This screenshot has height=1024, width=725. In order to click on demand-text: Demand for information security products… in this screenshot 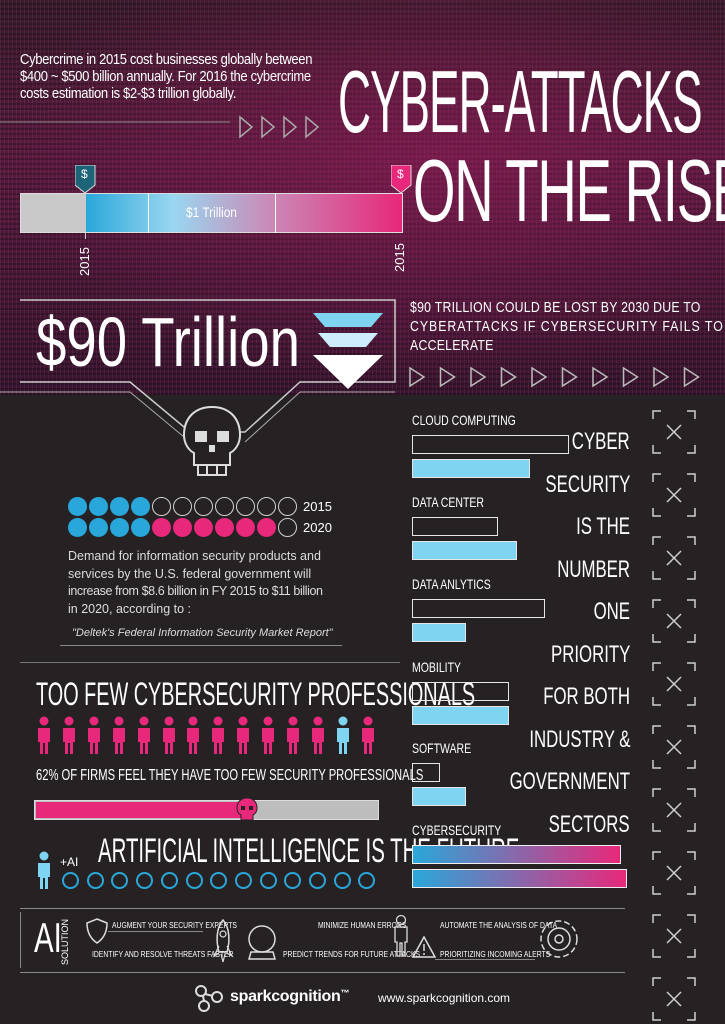, I will do `click(199, 583)`.